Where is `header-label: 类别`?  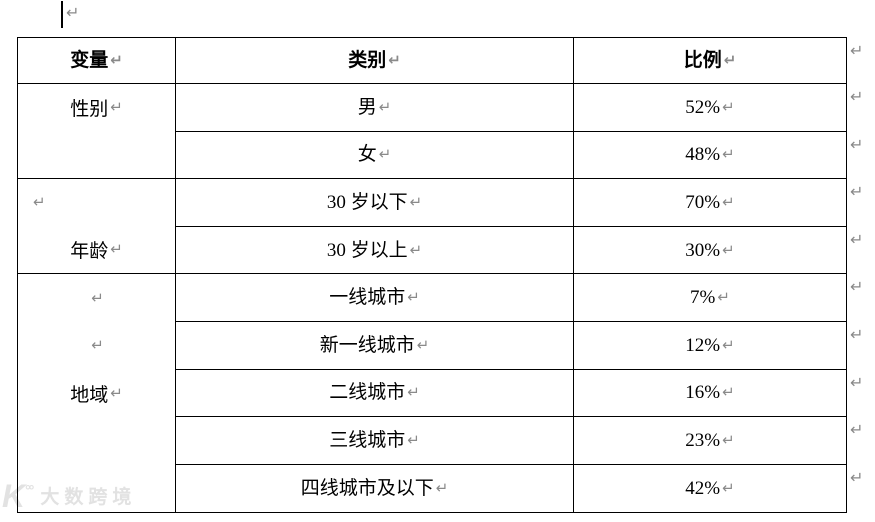 header-label: 类别 is located at coordinates (367, 60).